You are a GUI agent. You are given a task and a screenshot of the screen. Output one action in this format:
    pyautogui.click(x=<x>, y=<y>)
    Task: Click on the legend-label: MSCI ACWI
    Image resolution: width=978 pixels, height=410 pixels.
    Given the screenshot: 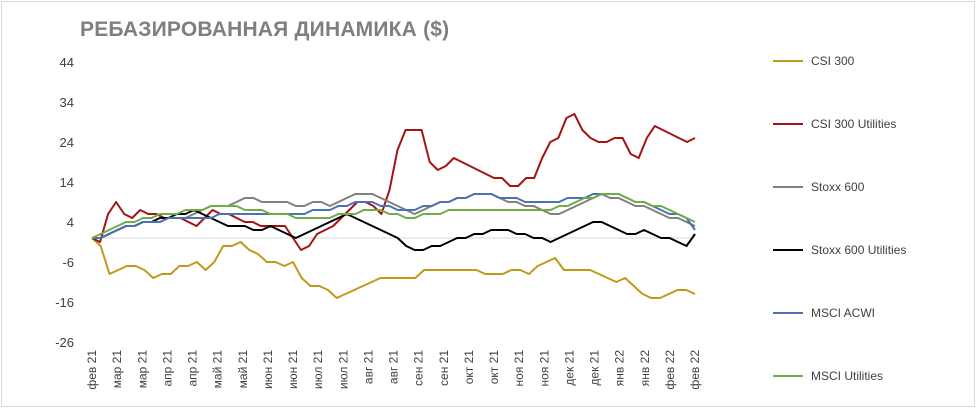 What is the action you would take?
    pyautogui.click(x=843, y=313)
    